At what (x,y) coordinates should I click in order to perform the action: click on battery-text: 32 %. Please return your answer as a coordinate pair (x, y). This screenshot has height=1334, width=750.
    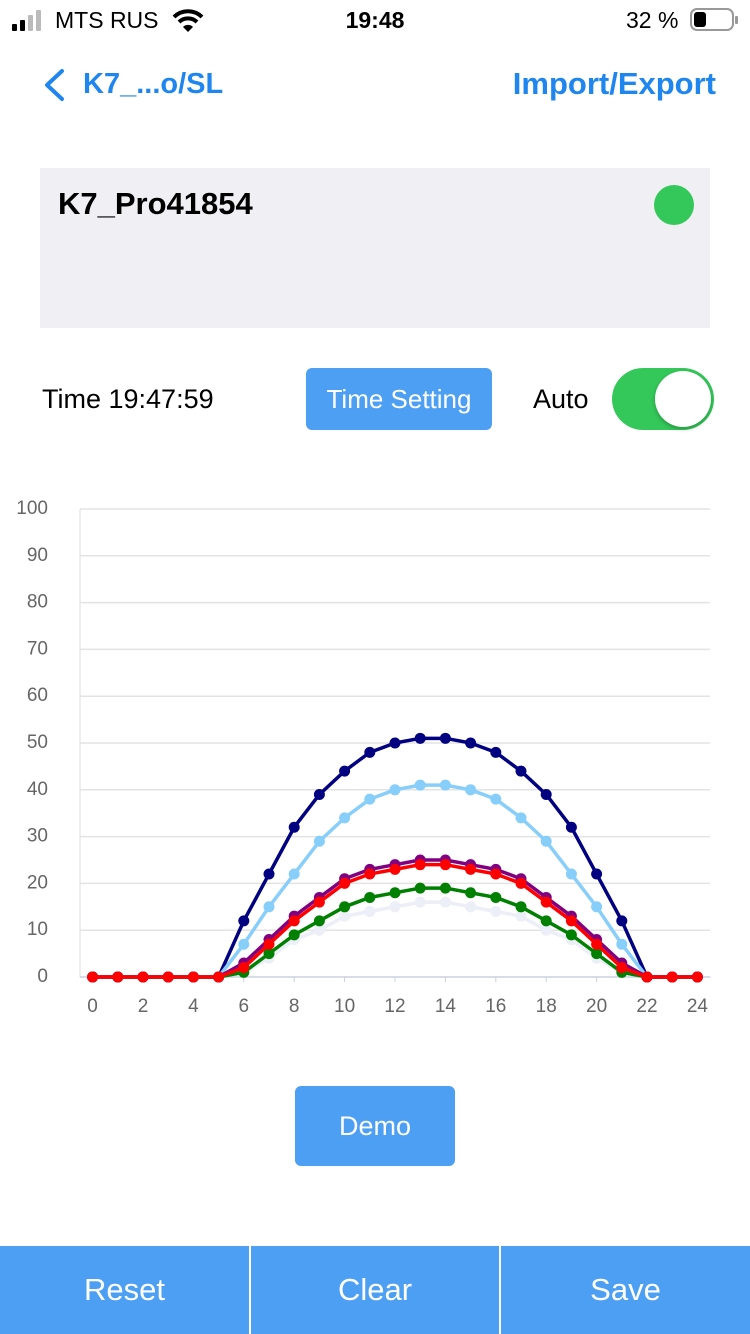
    Looking at the image, I should click on (652, 20).